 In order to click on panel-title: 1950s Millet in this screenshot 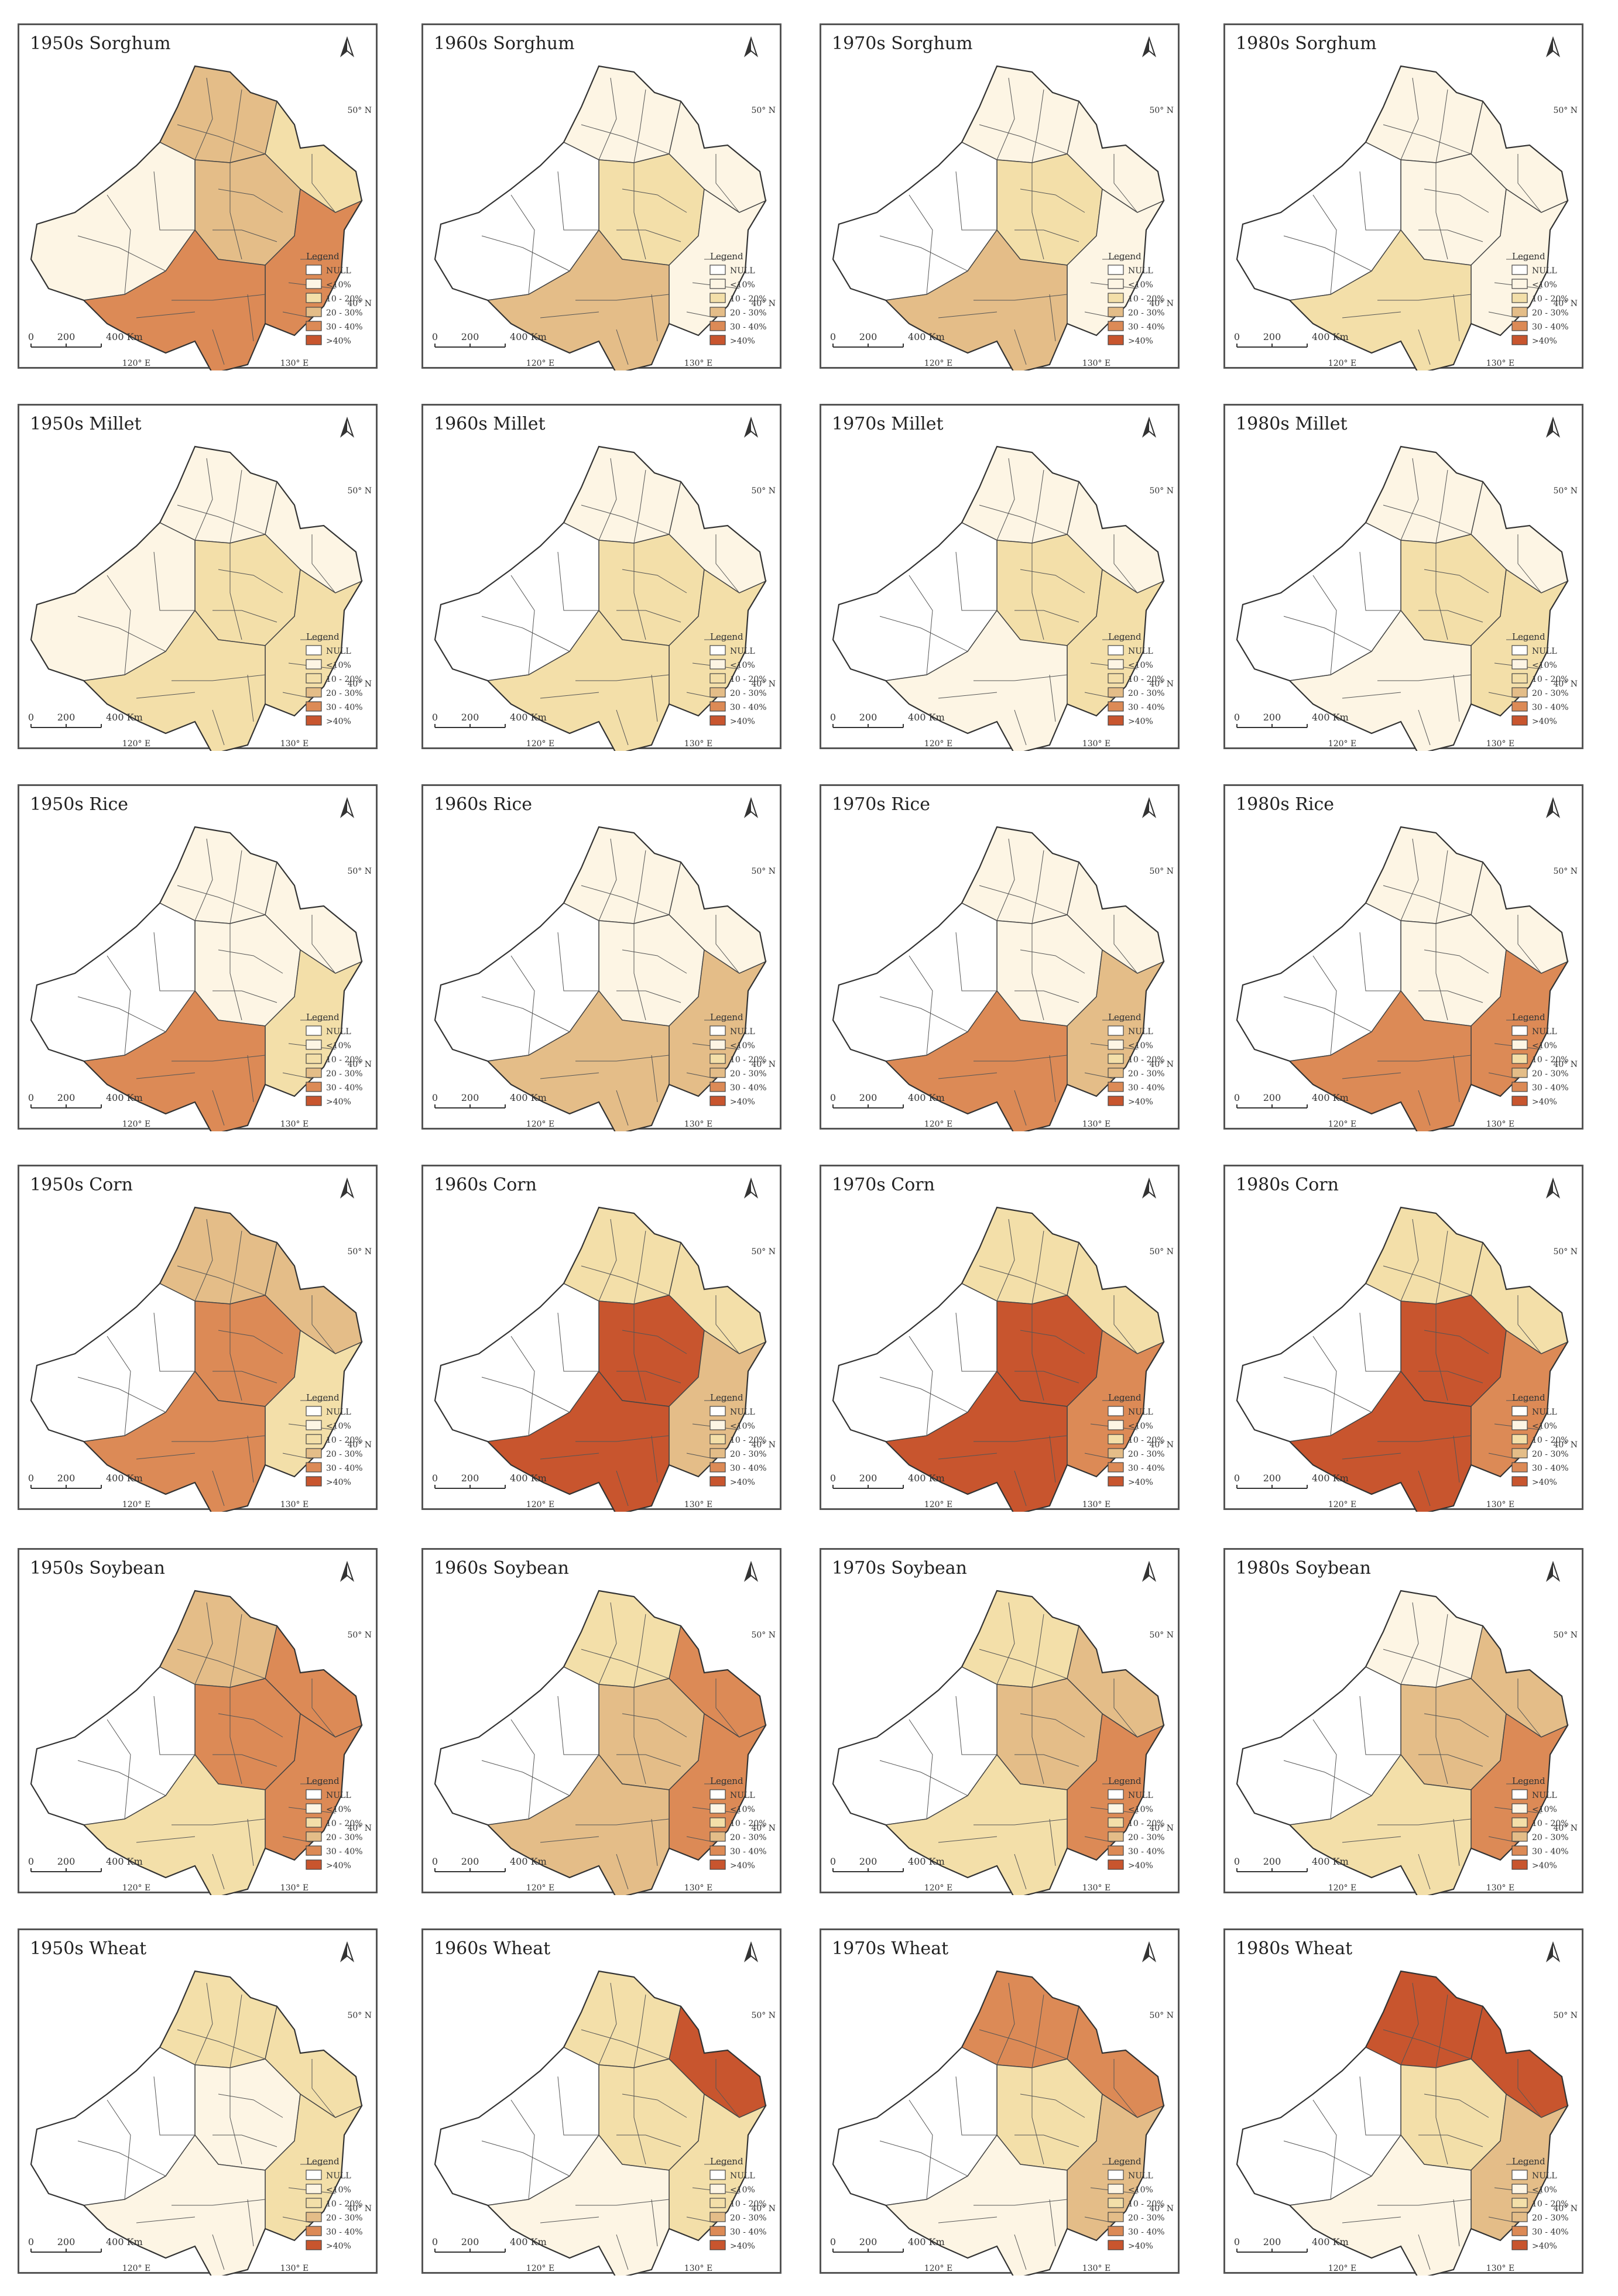, I will do `click(86, 424)`.